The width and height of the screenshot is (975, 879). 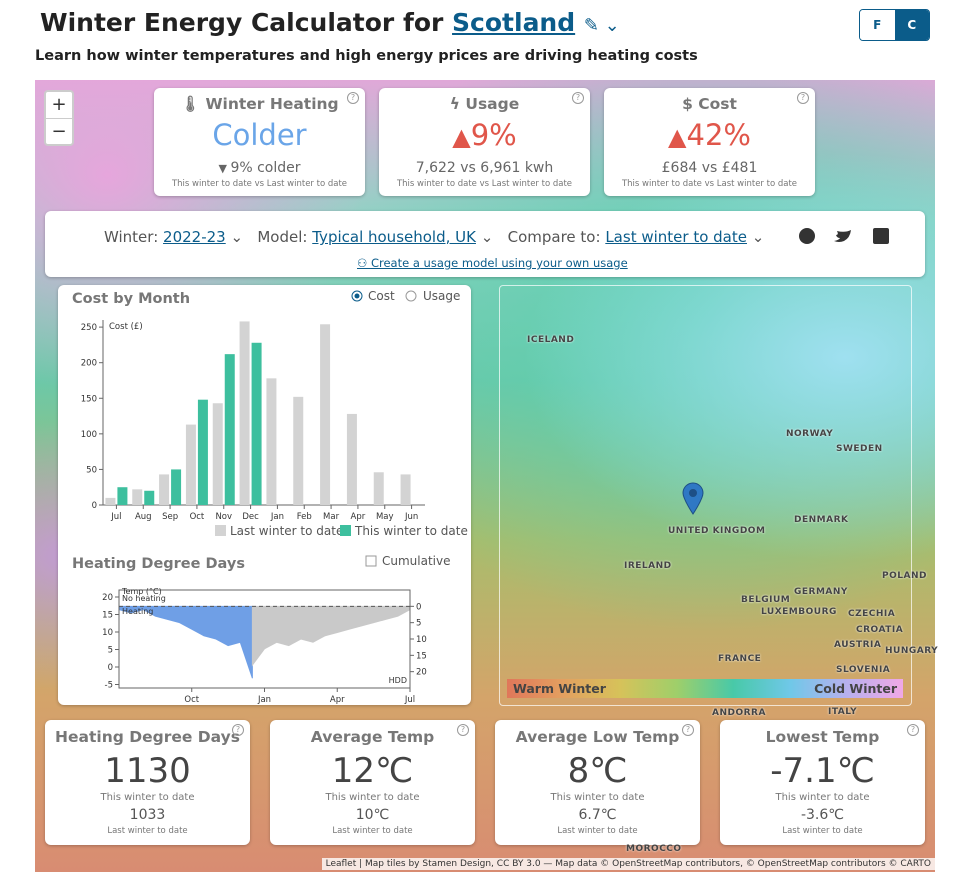 What do you see at coordinates (418, 607) in the screenshot?
I see `y2-tick-label: 0` at bounding box center [418, 607].